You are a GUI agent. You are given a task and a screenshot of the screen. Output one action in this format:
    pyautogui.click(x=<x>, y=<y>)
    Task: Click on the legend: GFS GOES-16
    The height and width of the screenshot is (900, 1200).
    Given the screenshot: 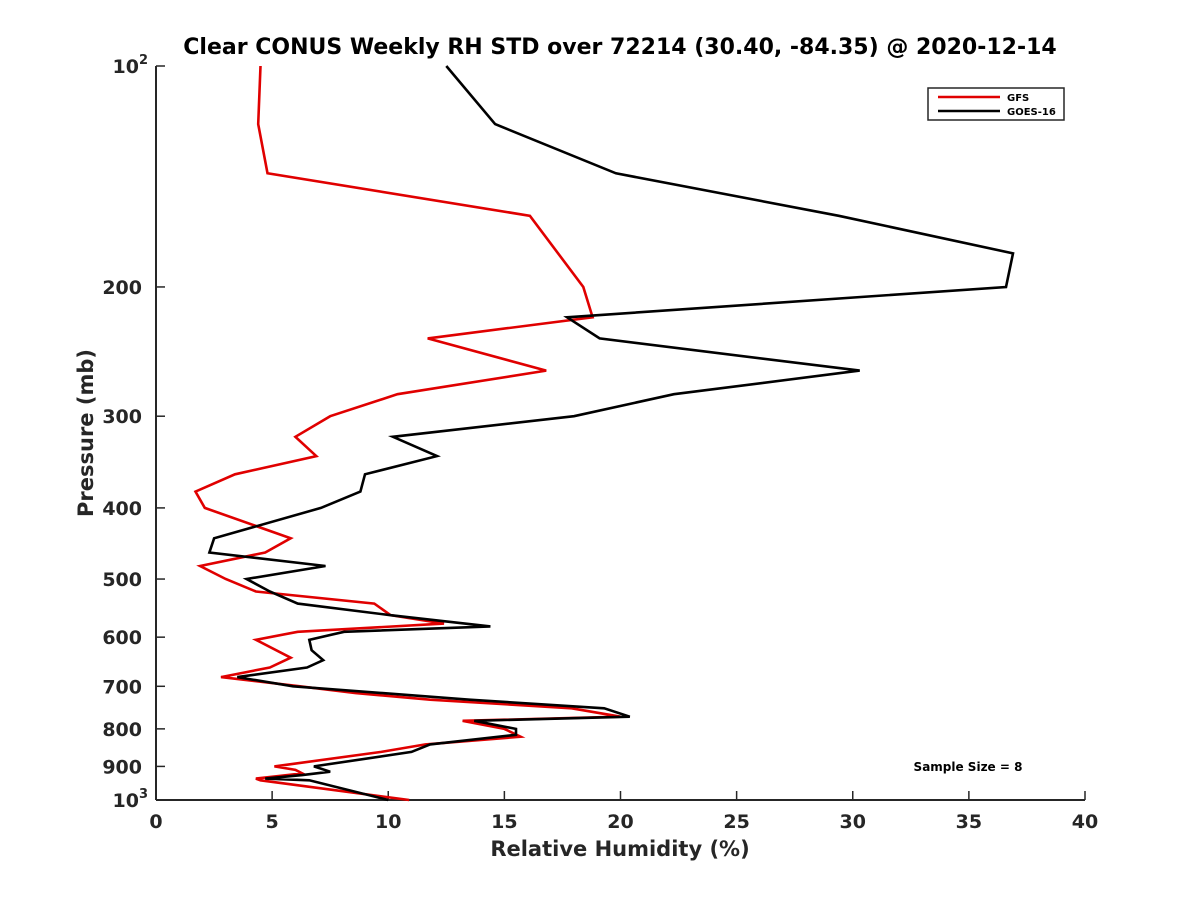 What is the action you would take?
    pyautogui.click(x=996, y=104)
    